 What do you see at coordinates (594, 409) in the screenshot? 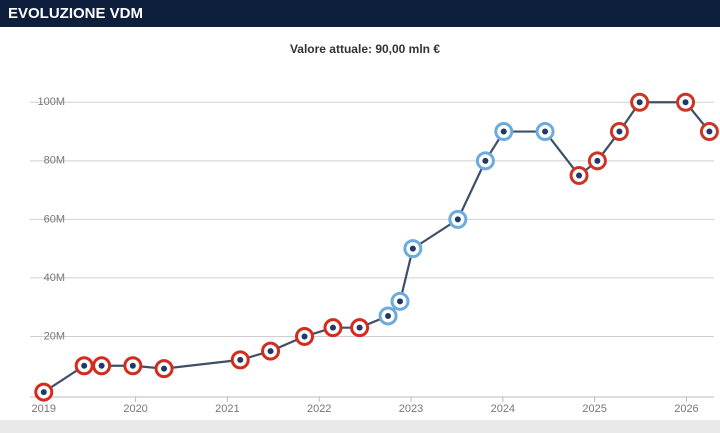
I see `x-tick-label: 2025` at bounding box center [594, 409].